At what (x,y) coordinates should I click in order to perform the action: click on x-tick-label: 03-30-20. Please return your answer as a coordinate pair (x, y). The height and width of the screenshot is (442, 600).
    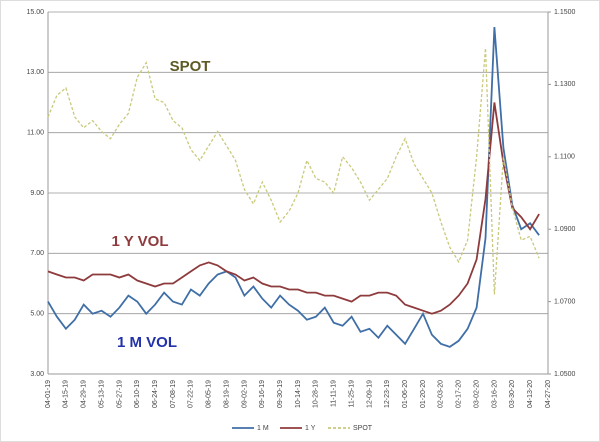
    Looking at the image, I should click on (512, 394).